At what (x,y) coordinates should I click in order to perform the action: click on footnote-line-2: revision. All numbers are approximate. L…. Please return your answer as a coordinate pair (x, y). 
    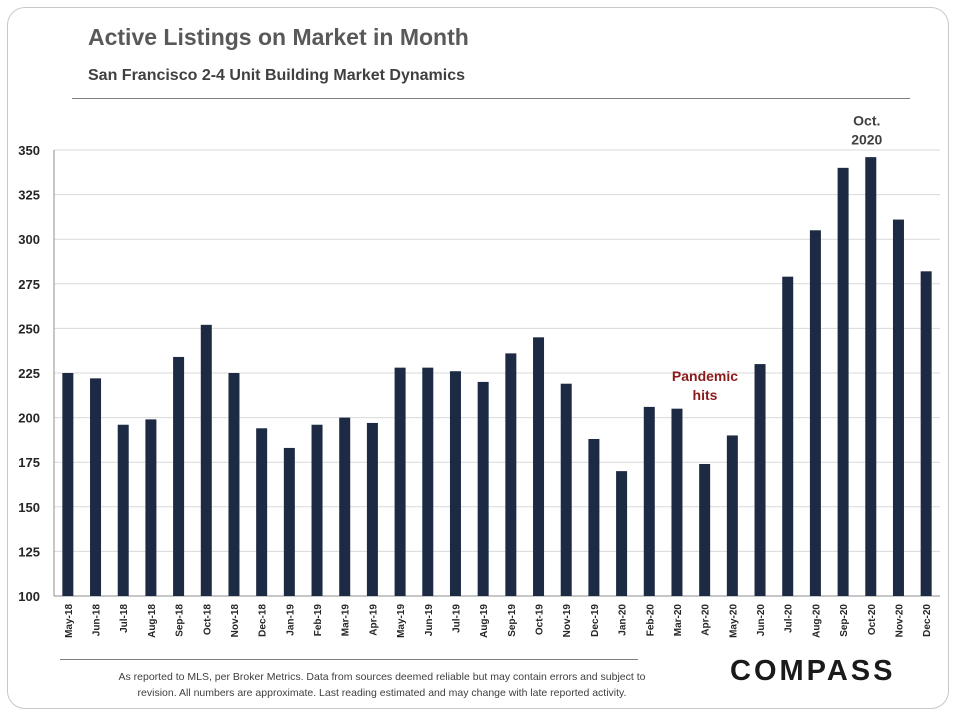
    Looking at the image, I should click on (382, 693).